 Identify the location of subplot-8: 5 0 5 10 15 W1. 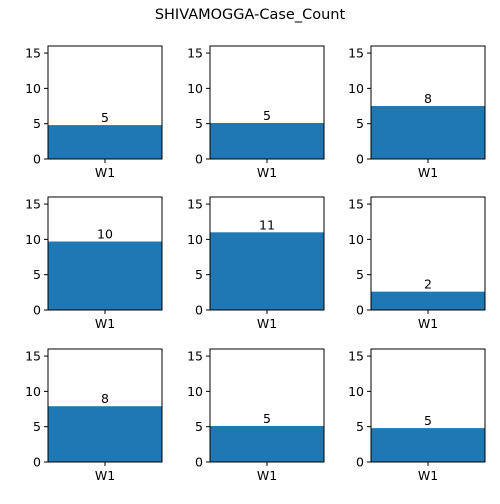
(256, 415).